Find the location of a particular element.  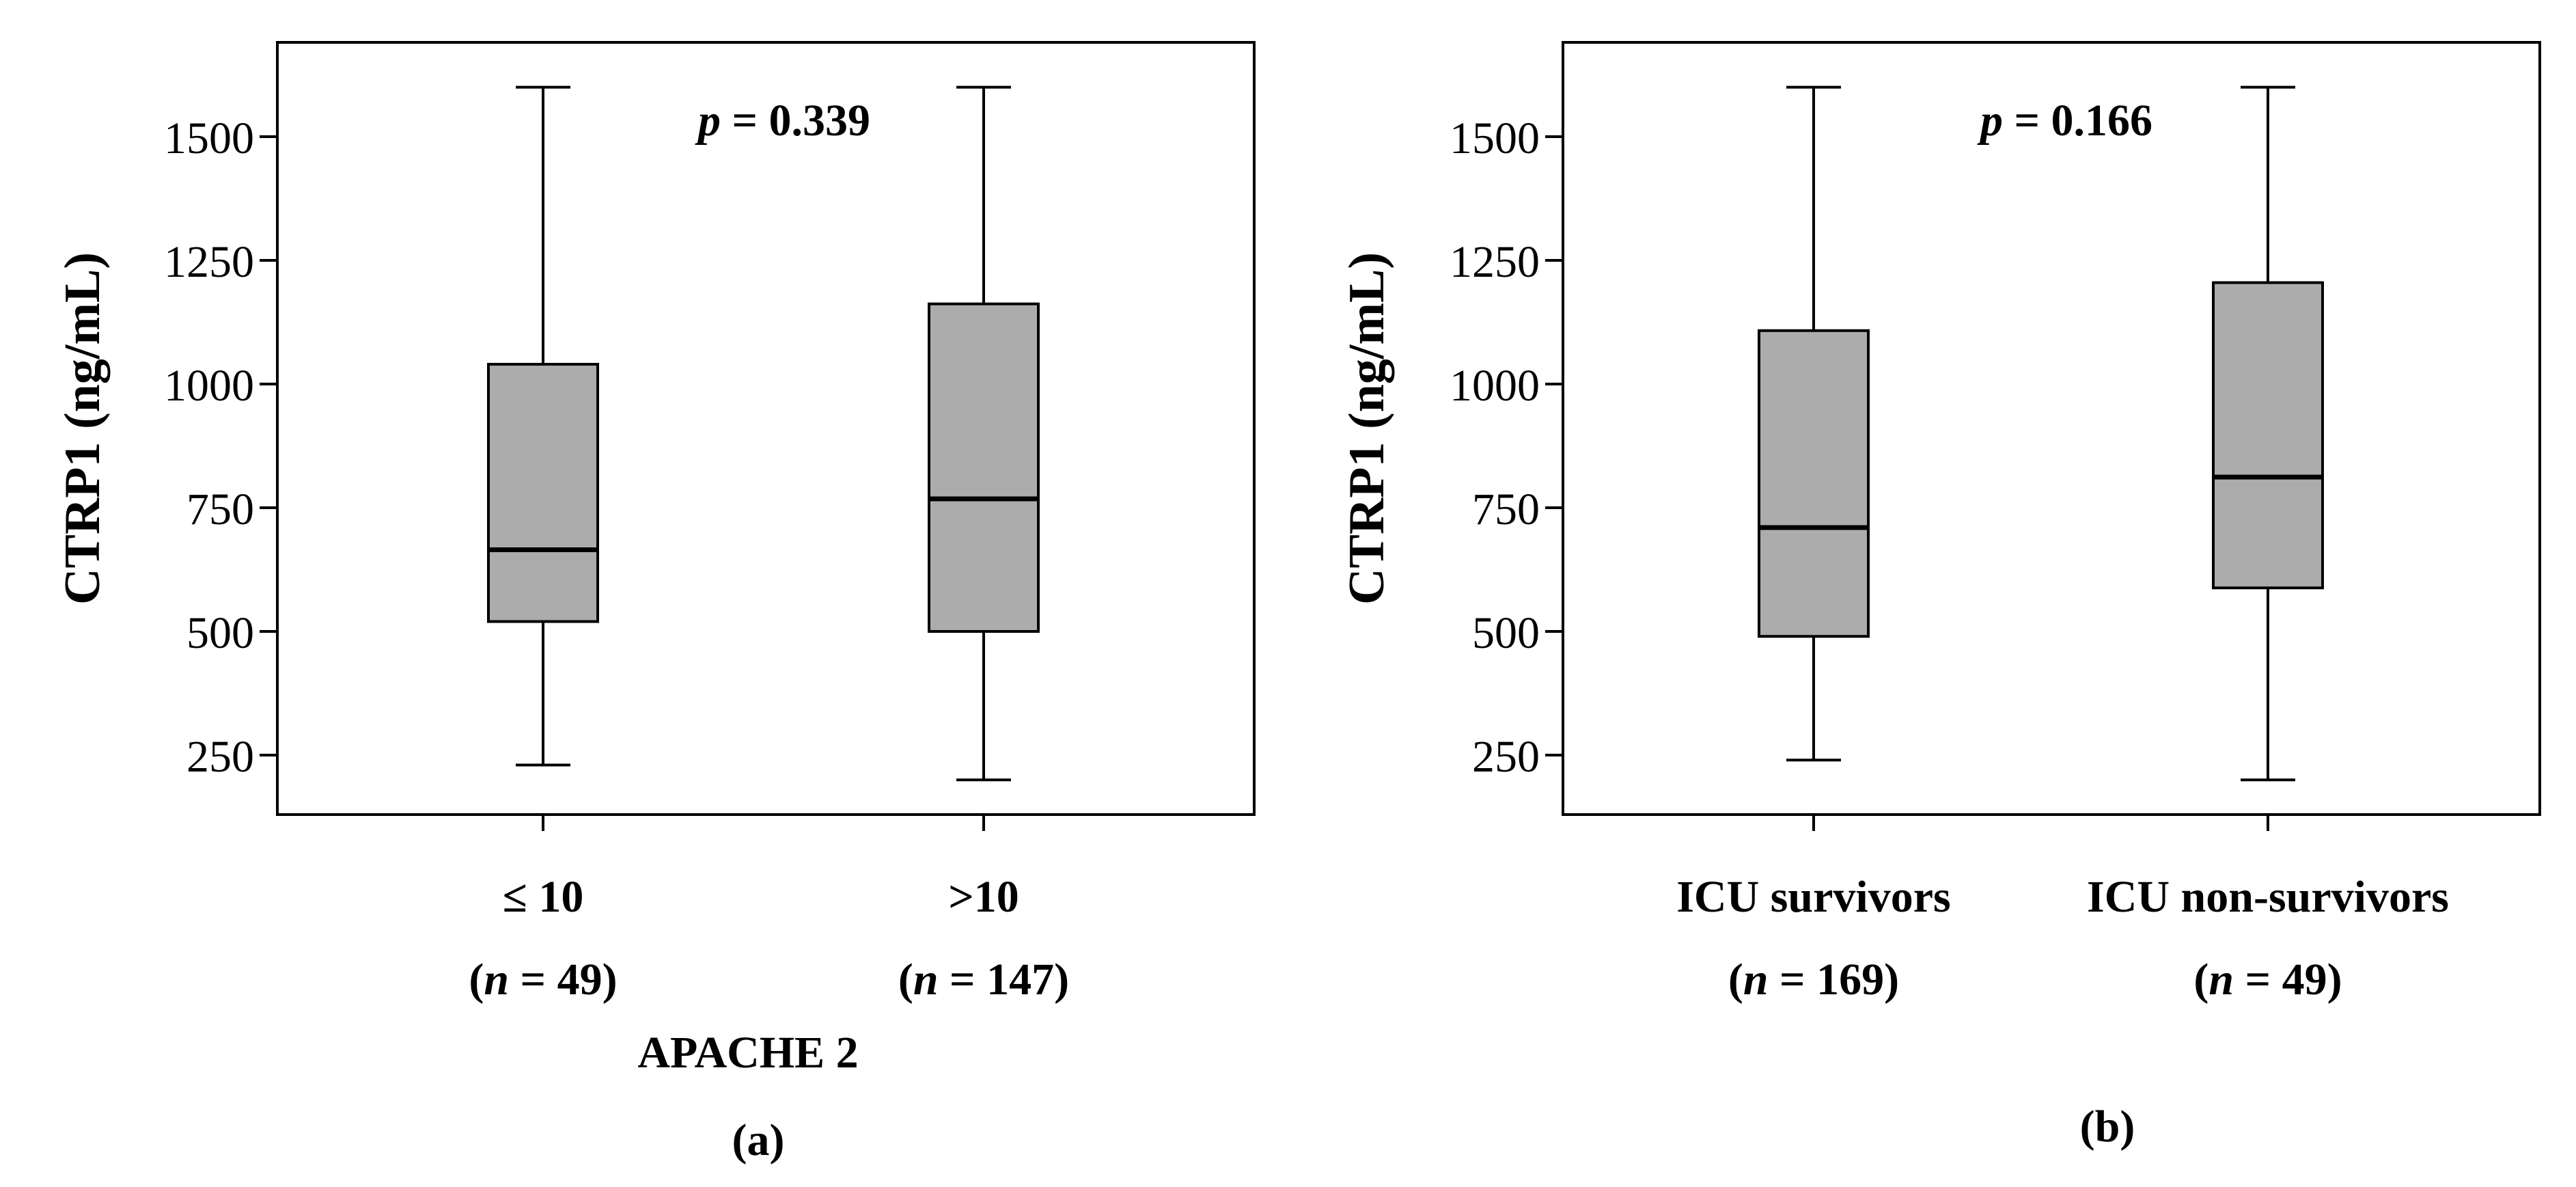

x-category-label-b-1: ICU survivors is located at coordinates (1813, 897).